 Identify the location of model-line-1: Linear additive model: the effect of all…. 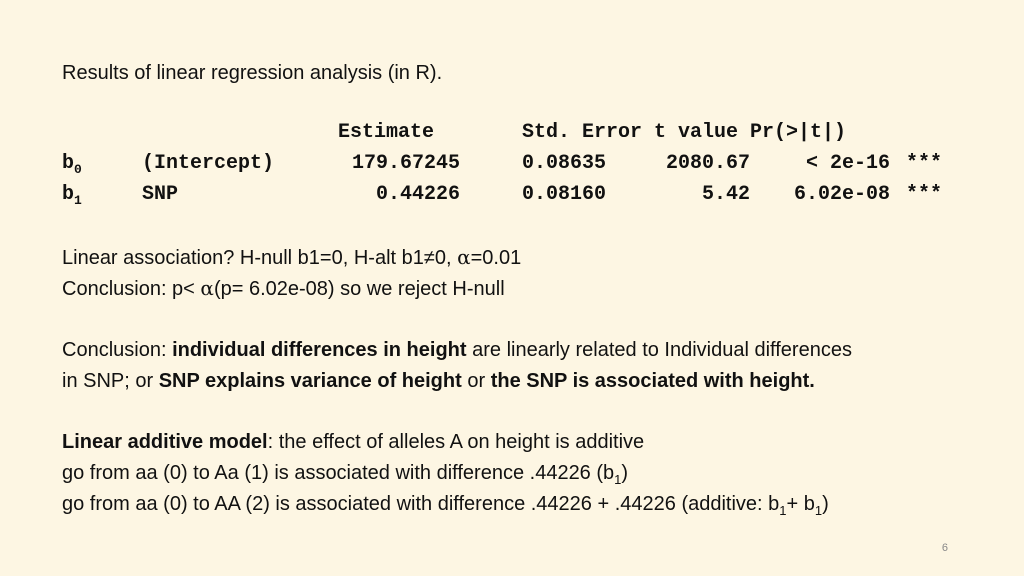
(353, 442).